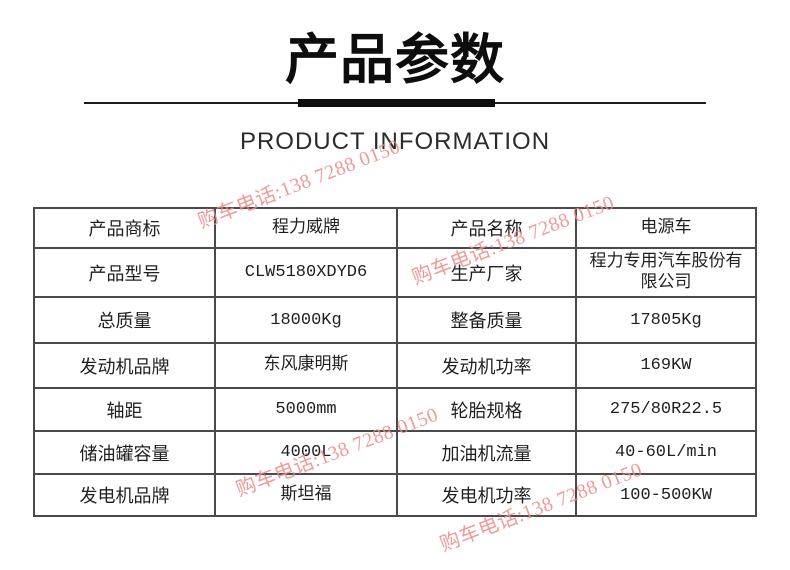 This screenshot has width=790, height=570. Describe the element at coordinates (666, 228) in the screenshot. I see `spec-value-cell: 电源车` at that location.